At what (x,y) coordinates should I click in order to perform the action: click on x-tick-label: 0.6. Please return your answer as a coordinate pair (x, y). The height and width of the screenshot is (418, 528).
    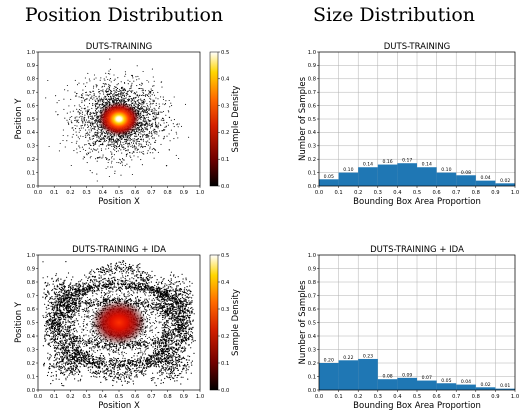
    Looking at the image, I should click on (135, 193).